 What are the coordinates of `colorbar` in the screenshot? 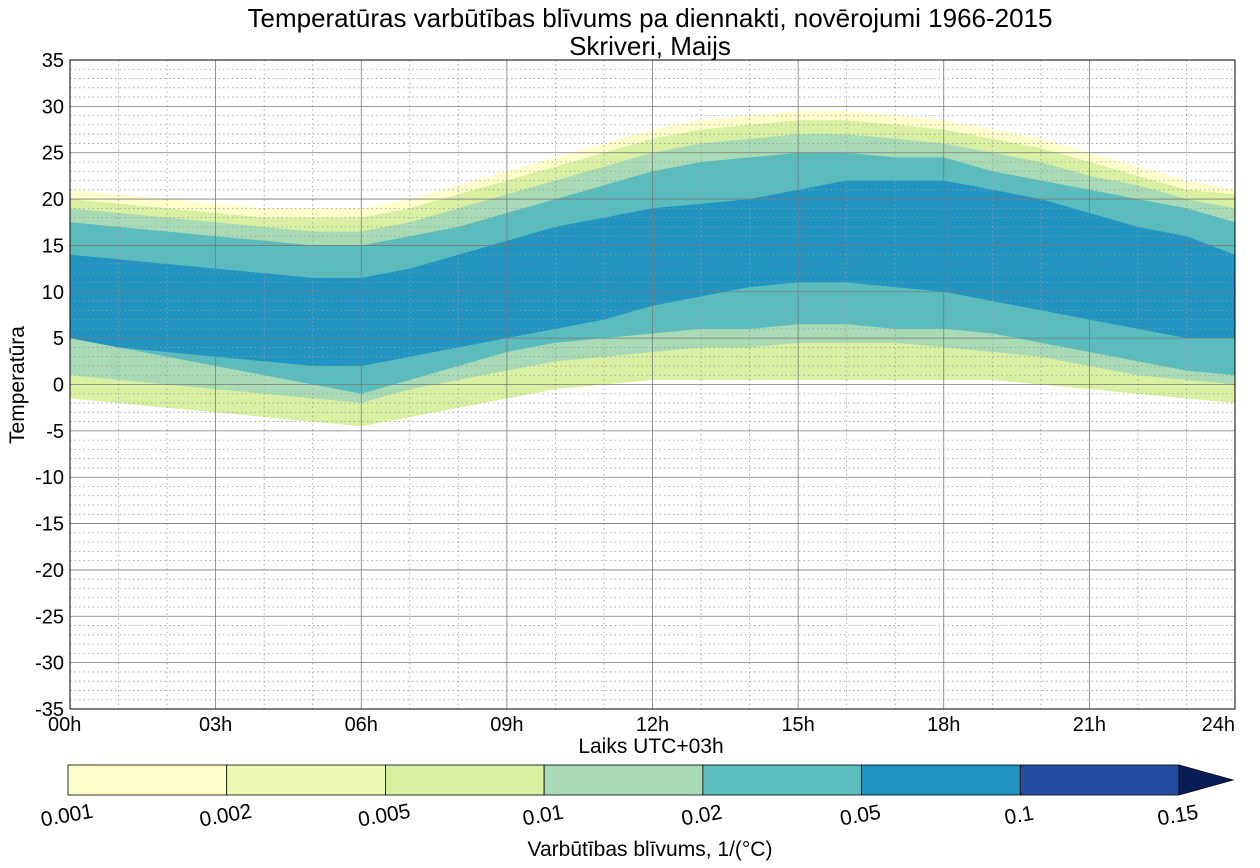 It's located at (651, 780).